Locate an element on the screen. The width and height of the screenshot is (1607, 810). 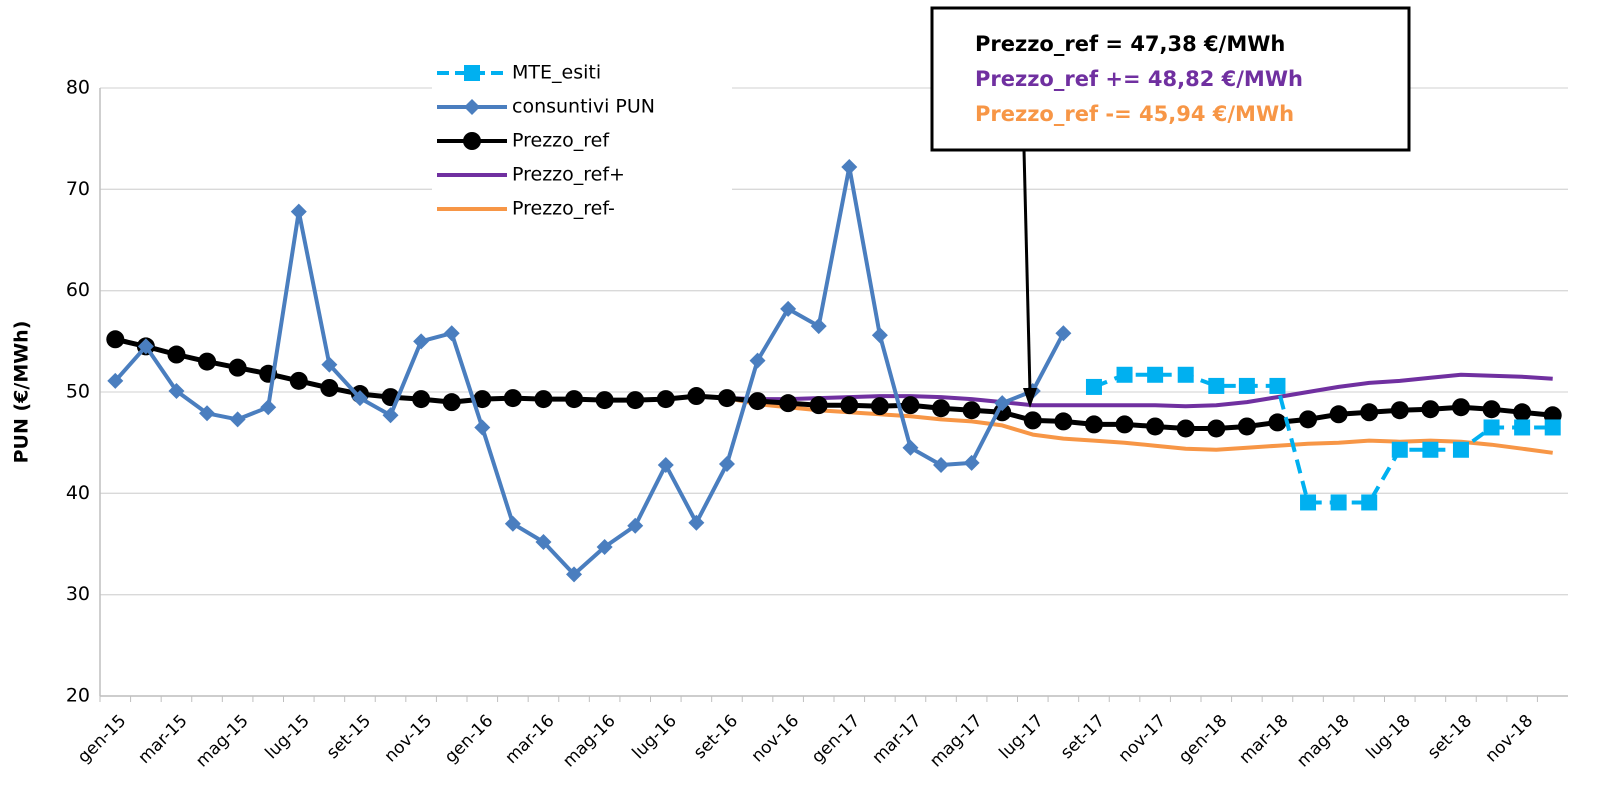
legend-label: Prezzo_ref- is located at coordinates (563, 209).